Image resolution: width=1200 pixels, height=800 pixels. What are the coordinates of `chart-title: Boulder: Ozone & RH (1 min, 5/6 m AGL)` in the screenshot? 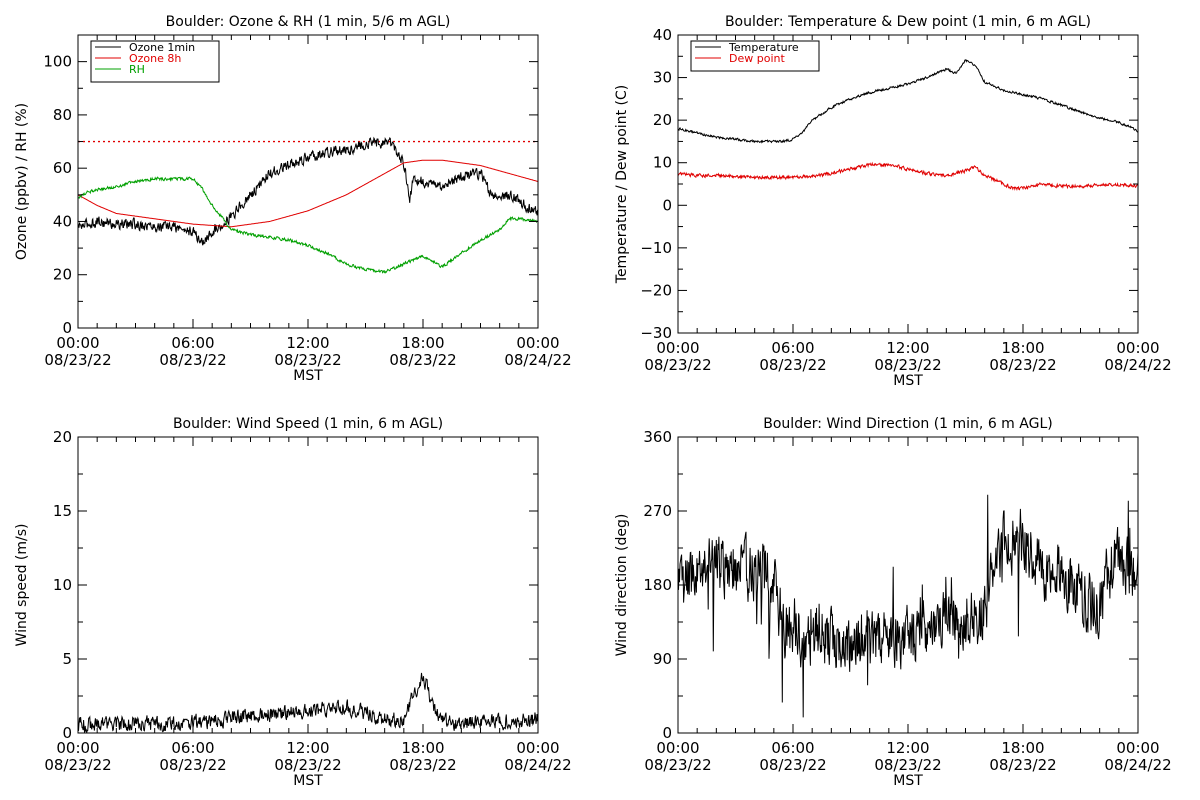 It's located at (308, 22).